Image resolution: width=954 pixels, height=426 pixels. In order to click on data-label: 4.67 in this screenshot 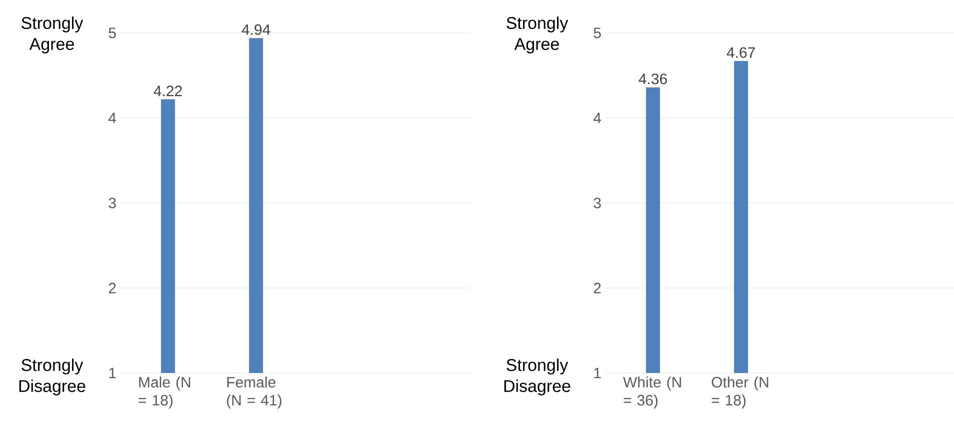, I will do `click(740, 52)`.